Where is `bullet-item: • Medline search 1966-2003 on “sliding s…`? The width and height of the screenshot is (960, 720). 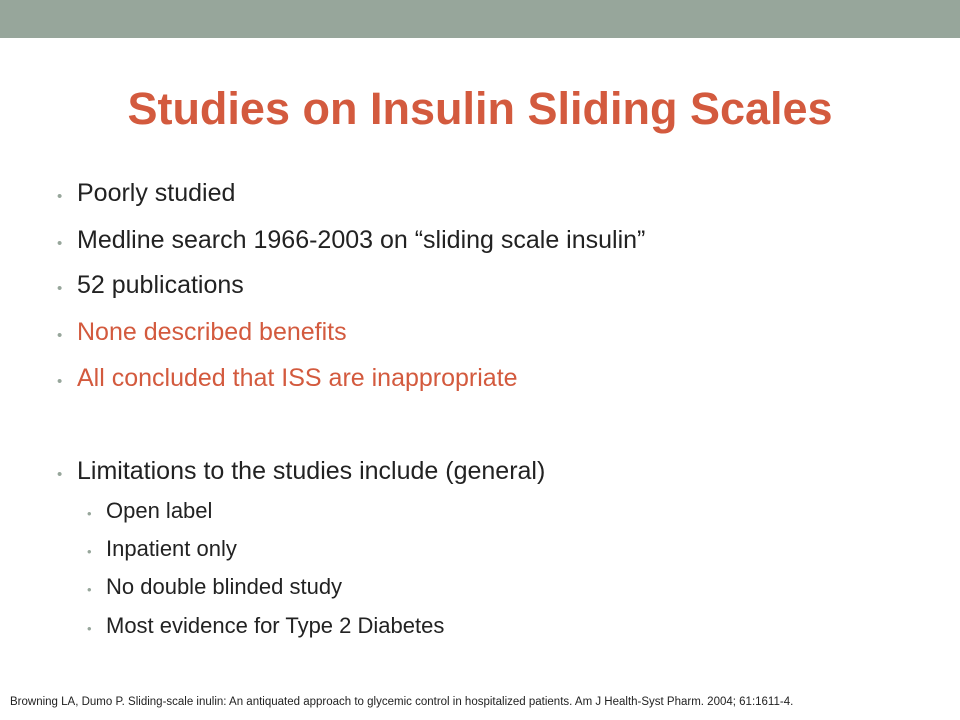
bullet-item: • Medline search 1966-2003 on “sliding s… is located at coordinates (351, 242).